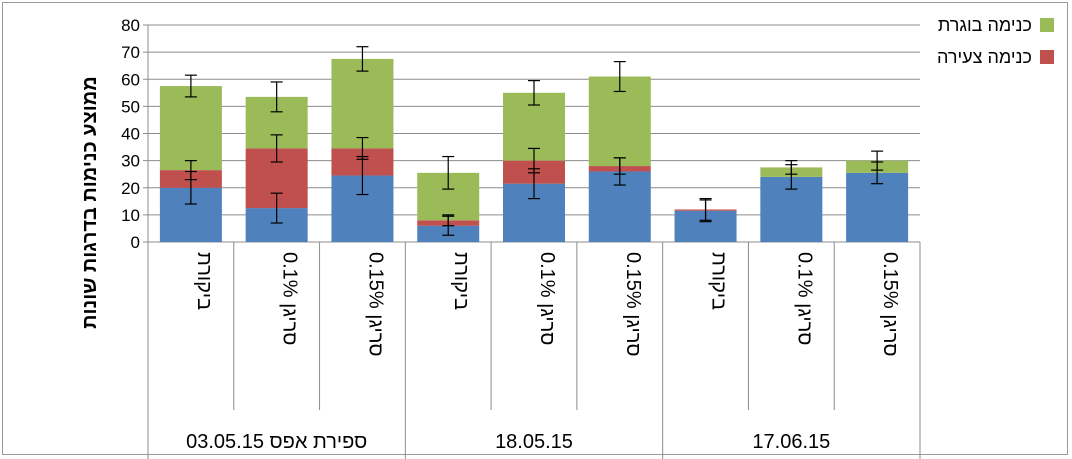 The width and height of the screenshot is (1072, 459). What do you see at coordinates (130, 25) in the screenshot?
I see `y-tick-label: 80` at bounding box center [130, 25].